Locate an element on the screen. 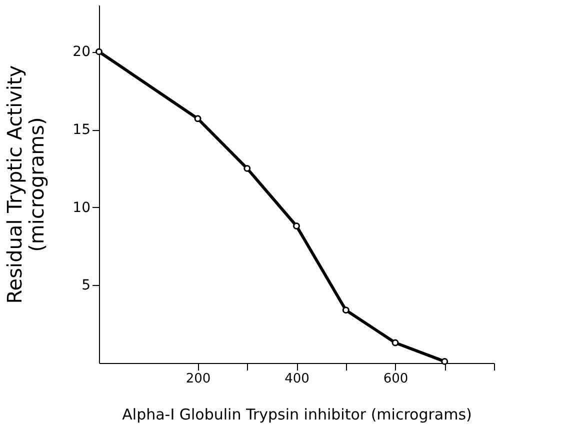 The width and height of the screenshot is (570, 440). x-tick-label: 600 is located at coordinates (395, 379).